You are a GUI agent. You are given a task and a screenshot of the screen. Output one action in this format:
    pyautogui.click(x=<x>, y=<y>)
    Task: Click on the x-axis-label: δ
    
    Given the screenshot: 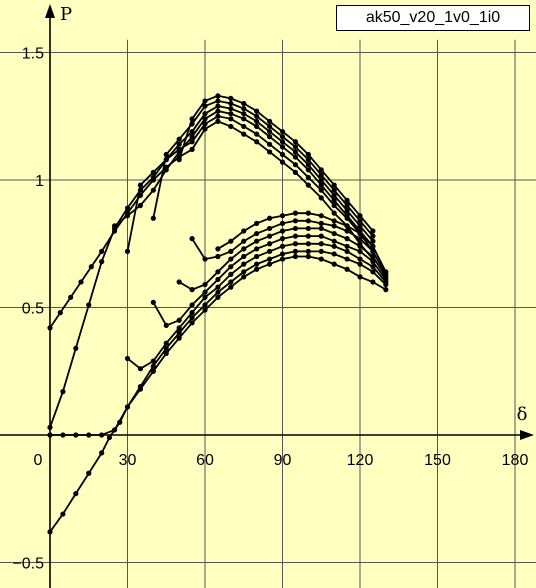 What is the action you would take?
    pyautogui.click(x=522, y=414)
    